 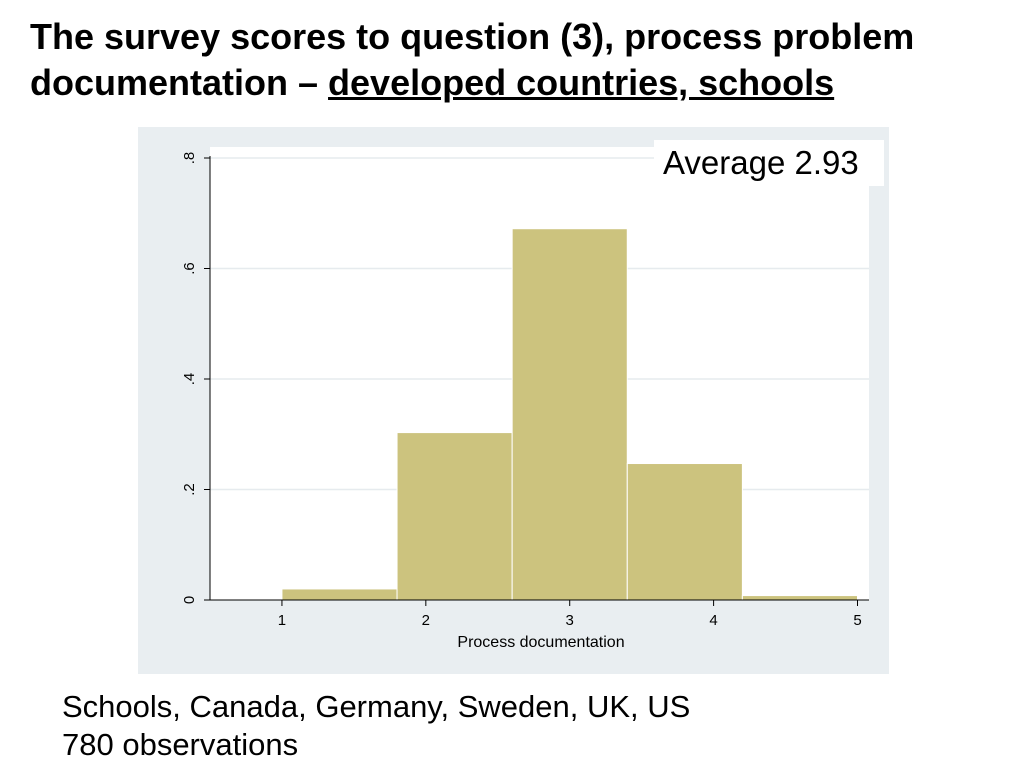 What do you see at coordinates (189, 268) in the screenshot?
I see `y-tick-label: .6` at bounding box center [189, 268].